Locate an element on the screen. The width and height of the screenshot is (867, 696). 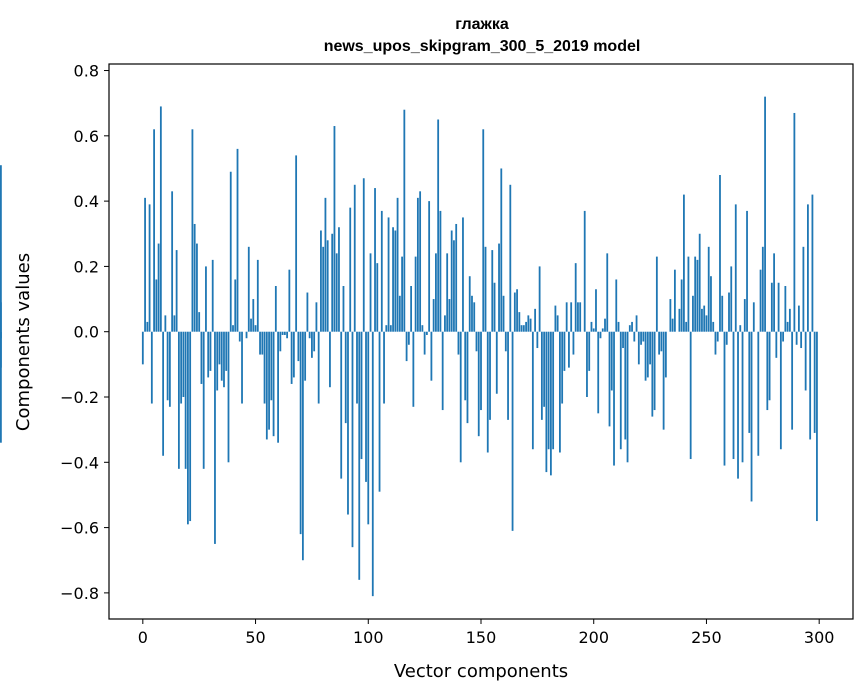
y-tick-label: 0.8 is located at coordinates (86, 71).